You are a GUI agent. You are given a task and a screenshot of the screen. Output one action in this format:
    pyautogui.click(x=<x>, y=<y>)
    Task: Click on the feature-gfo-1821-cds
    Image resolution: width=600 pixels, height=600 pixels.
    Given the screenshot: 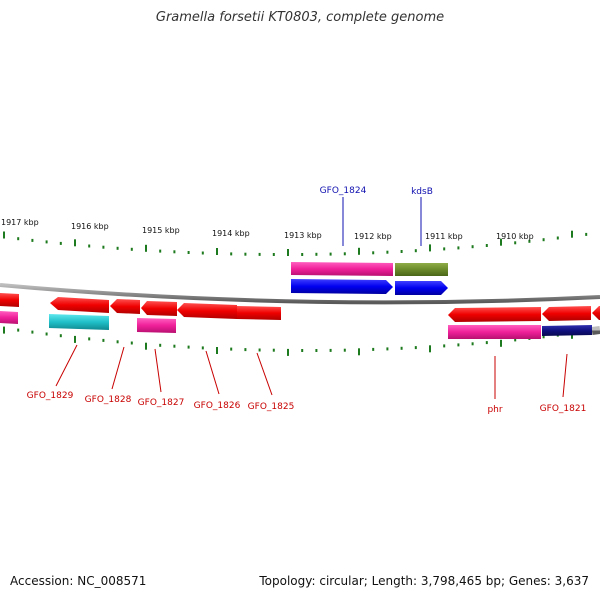 What is the action you would take?
    pyautogui.click(x=566, y=313)
    